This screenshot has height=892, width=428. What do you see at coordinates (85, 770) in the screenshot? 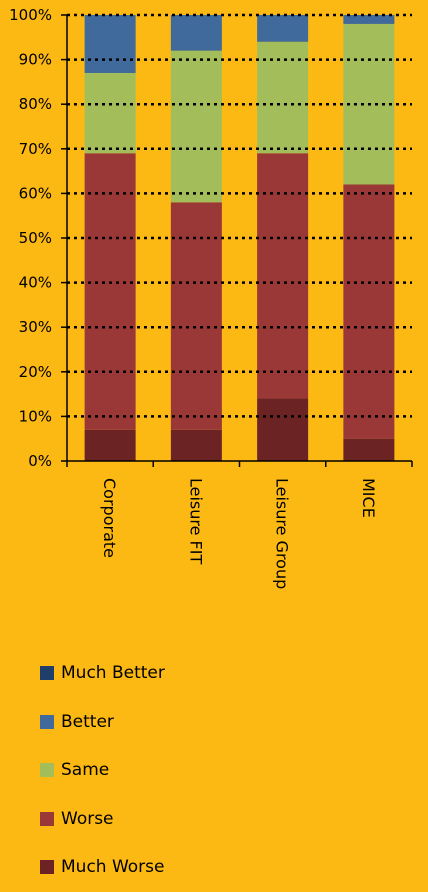
I see `legend-label-same: Same` at bounding box center [85, 770].